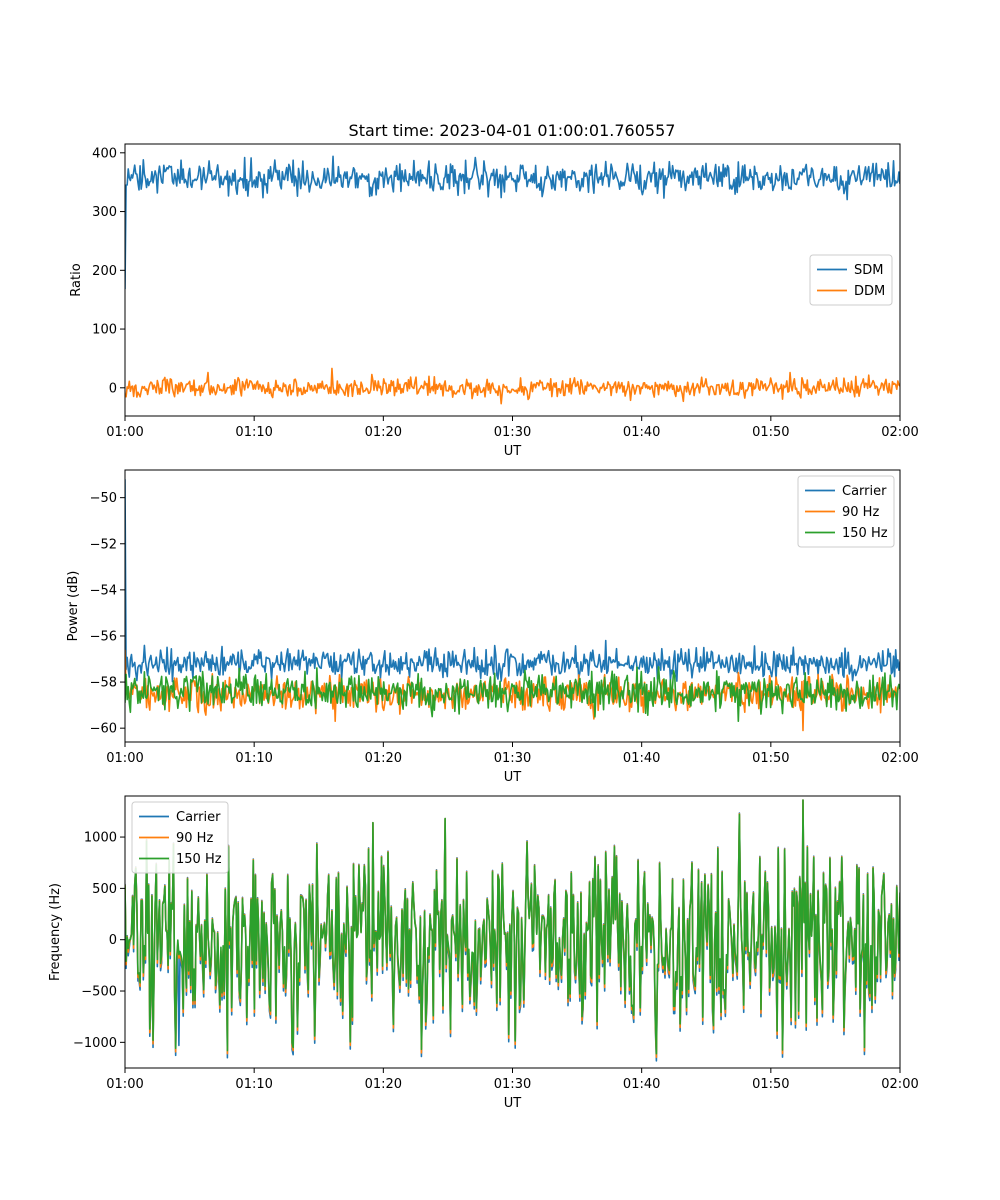 The width and height of the screenshot is (1000, 1200). Describe the element at coordinates (104, 889) in the screenshot. I see `y-tick-label: 500` at that location.